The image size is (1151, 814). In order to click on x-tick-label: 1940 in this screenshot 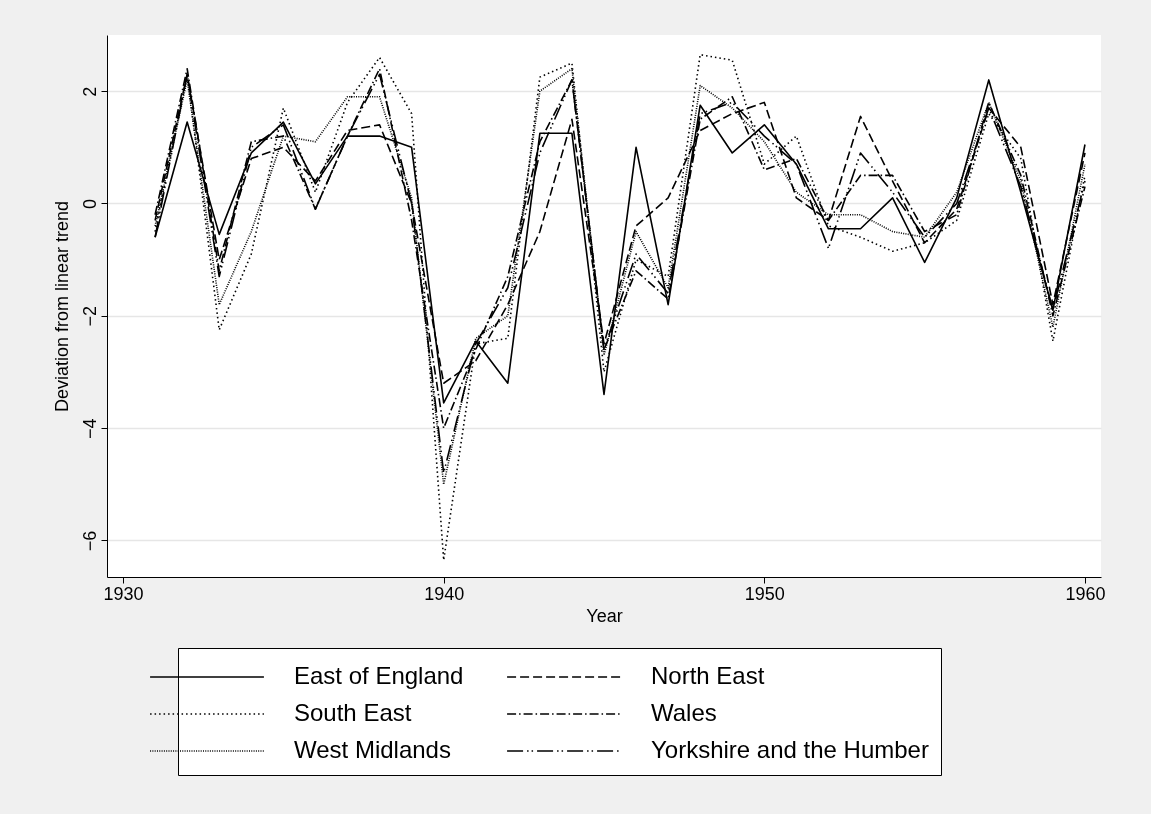, I will do `click(444, 593)`.